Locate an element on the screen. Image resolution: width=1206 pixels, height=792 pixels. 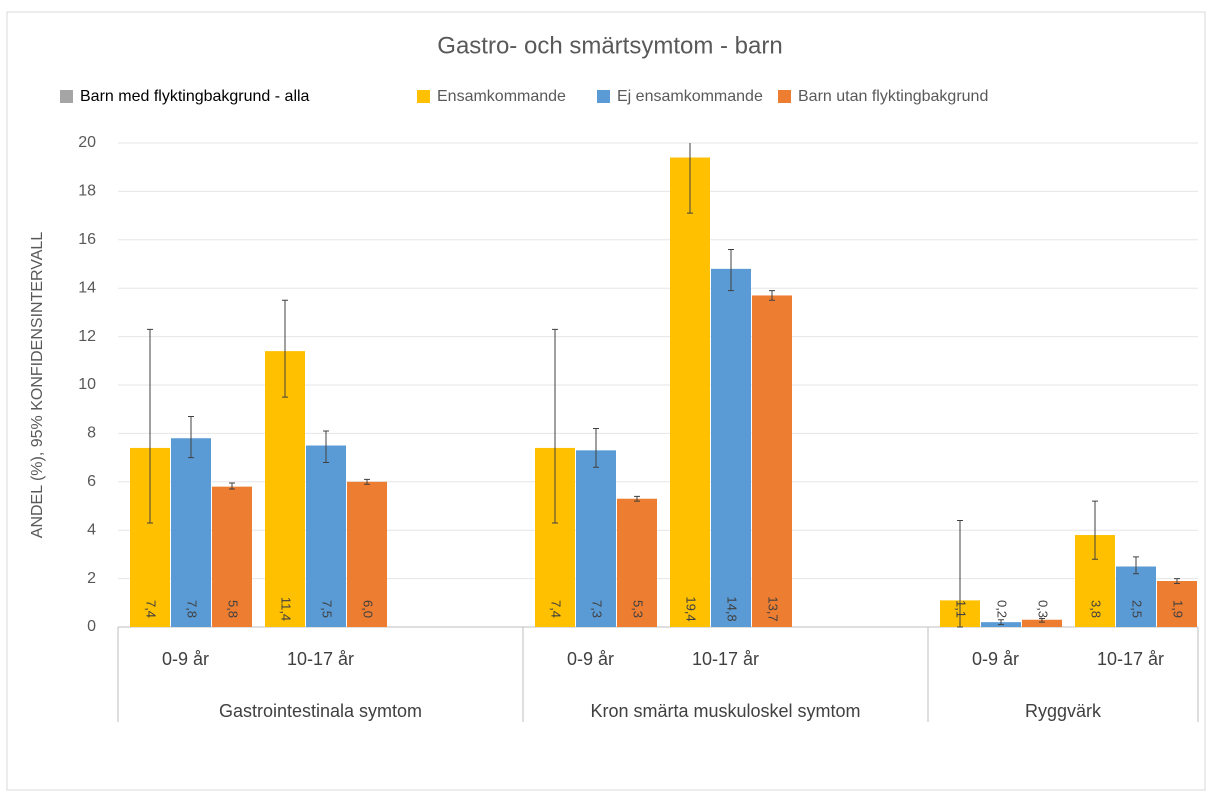
y-tick-label: 4 is located at coordinates (91, 529).